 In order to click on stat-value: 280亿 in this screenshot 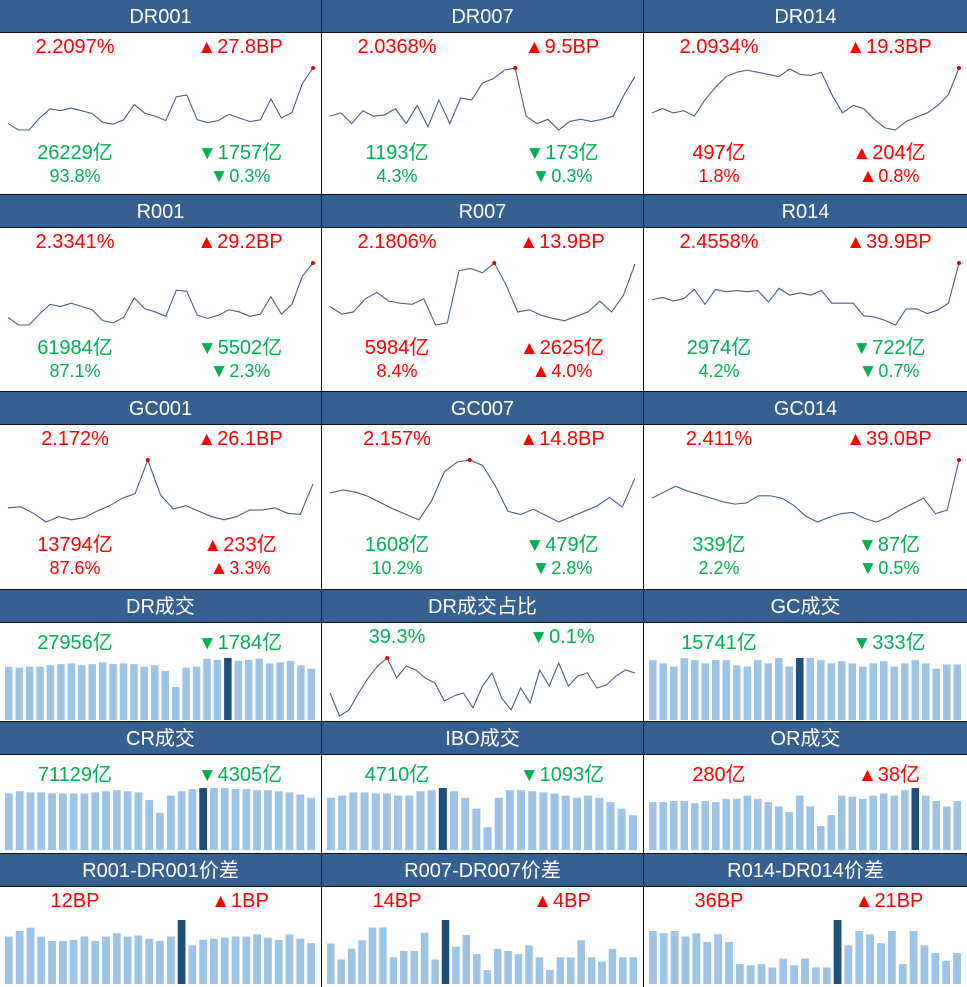, I will do `click(719, 775)`.